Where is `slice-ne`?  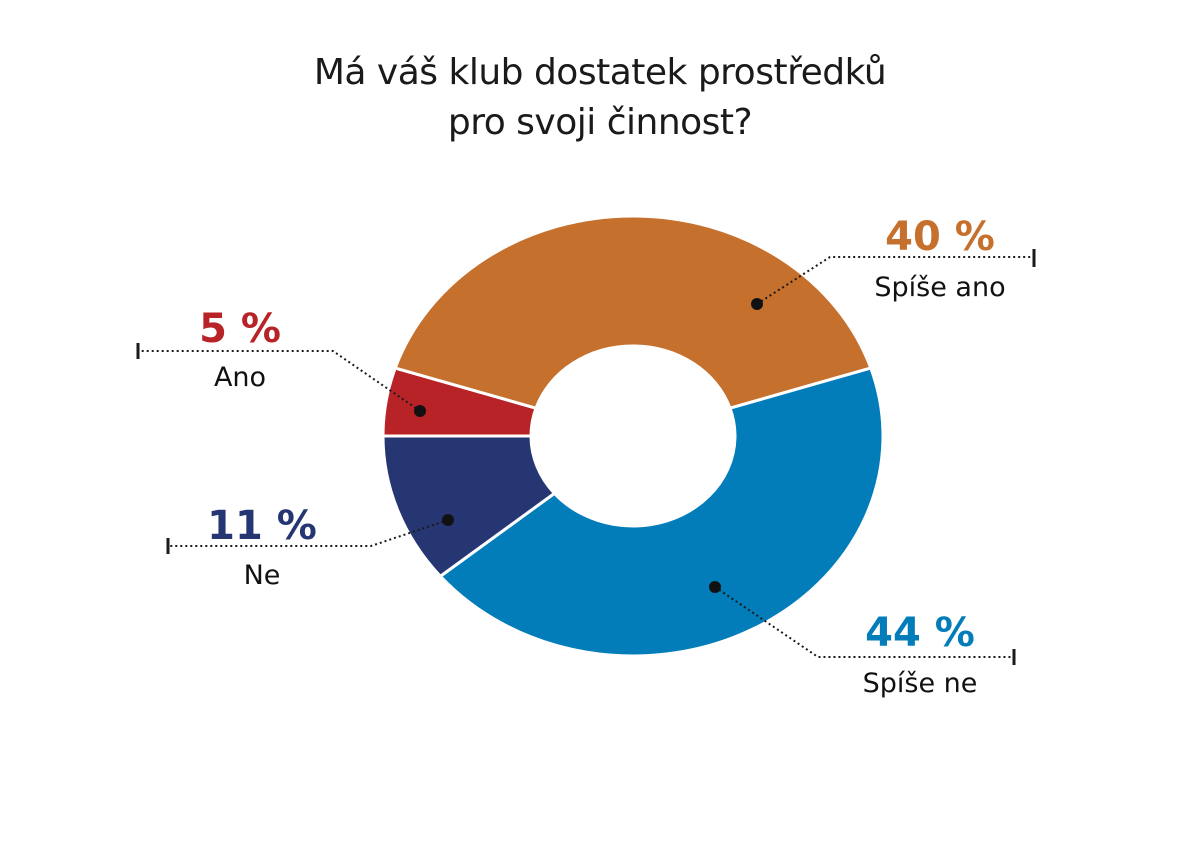
slice-ne is located at coordinates (468, 506).